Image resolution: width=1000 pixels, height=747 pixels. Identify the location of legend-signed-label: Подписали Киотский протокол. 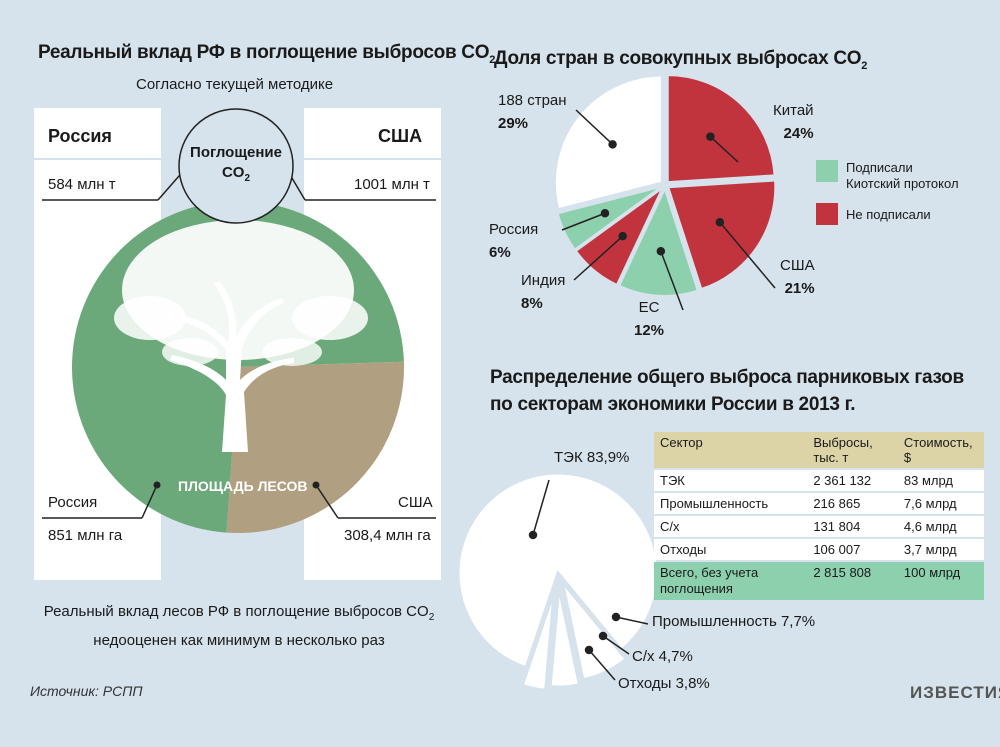
(902, 175).